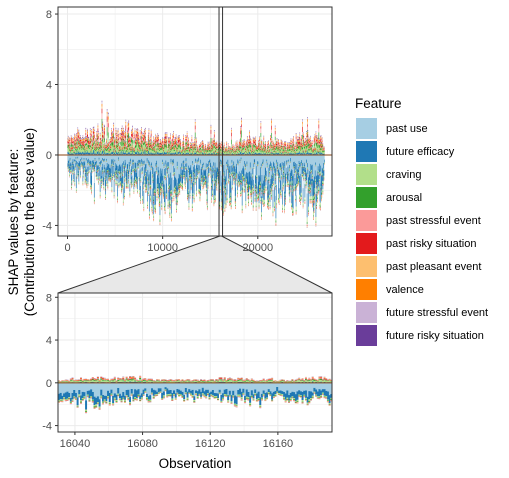  I want to click on top-panel-series, so click(195, 164).